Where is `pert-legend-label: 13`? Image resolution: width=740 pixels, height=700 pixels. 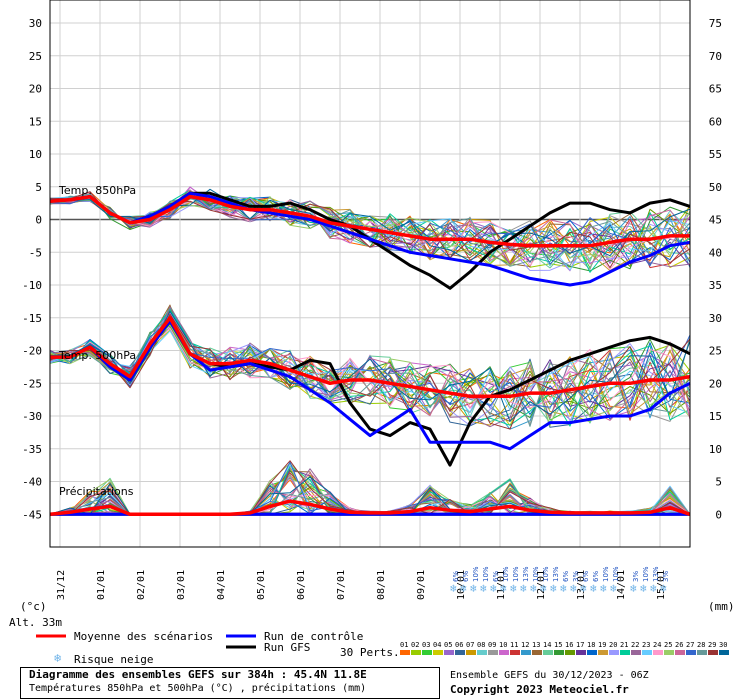 pert-legend-label: 13 is located at coordinates (536, 645).